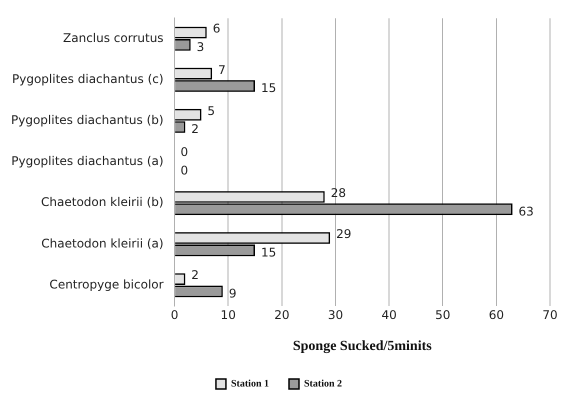  What do you see at coordinates (282, 315) in the screenshot?
I see `x-tick-label: 20` at bounding box center [282, 315].